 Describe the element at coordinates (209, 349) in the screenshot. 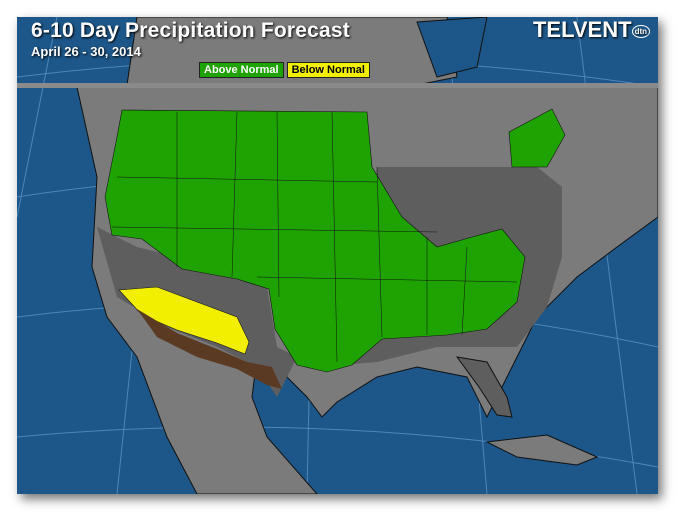

I see `border-zone` at that location.